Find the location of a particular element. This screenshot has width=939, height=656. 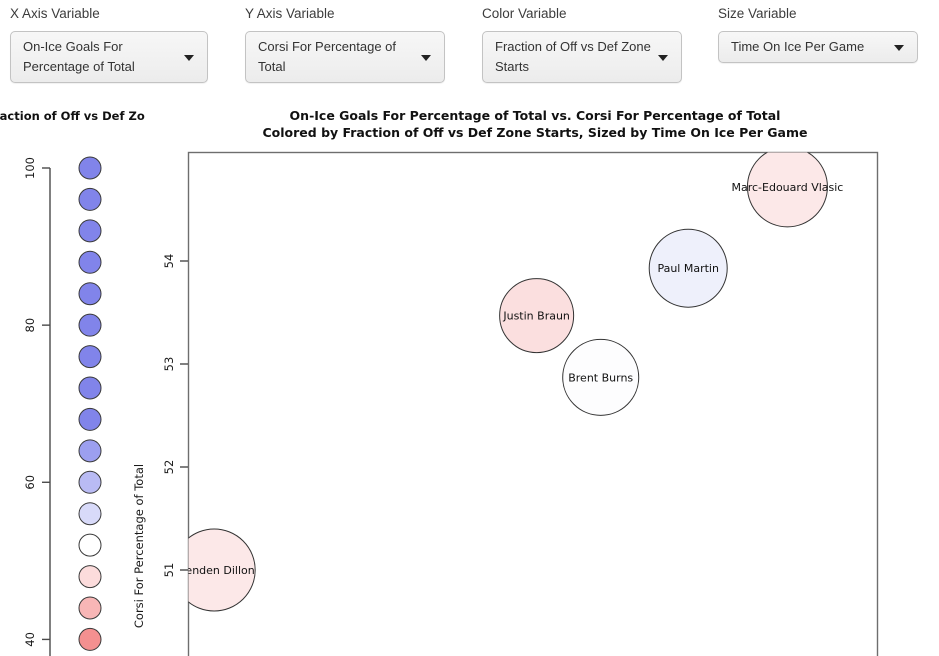

player-bubble-label: Justin Braun is located at coordinates (536, 316).